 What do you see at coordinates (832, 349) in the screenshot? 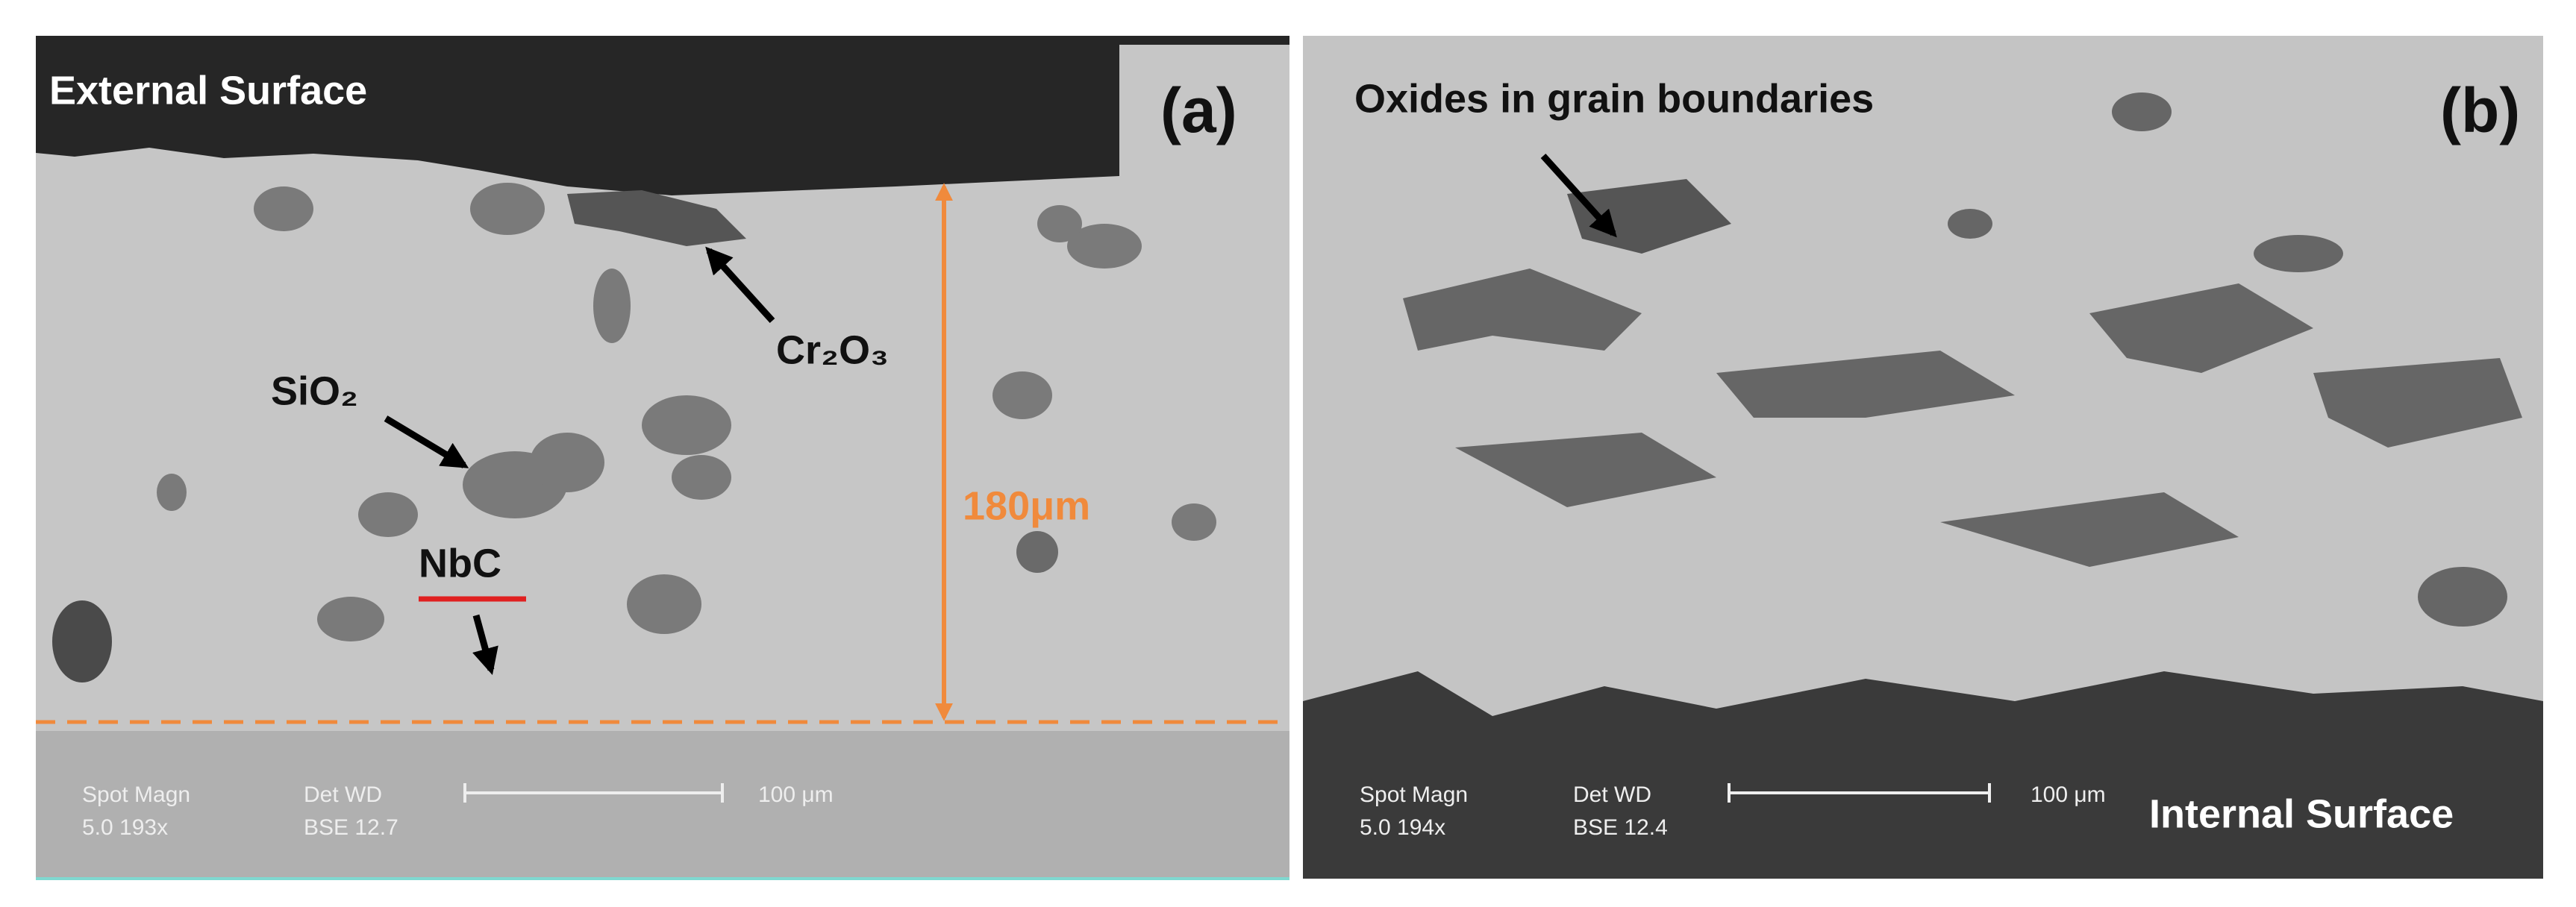
I see `annotation: Cr₂O₃` at bounding box center [832, 349].